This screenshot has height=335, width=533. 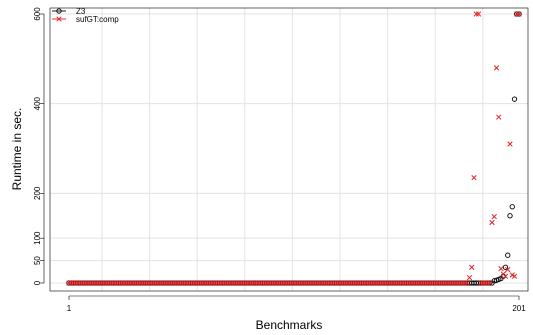 What do you see at coordinates (508, 255) in the screenshot?
I see `z3-point` at bounding box center [508, 255].